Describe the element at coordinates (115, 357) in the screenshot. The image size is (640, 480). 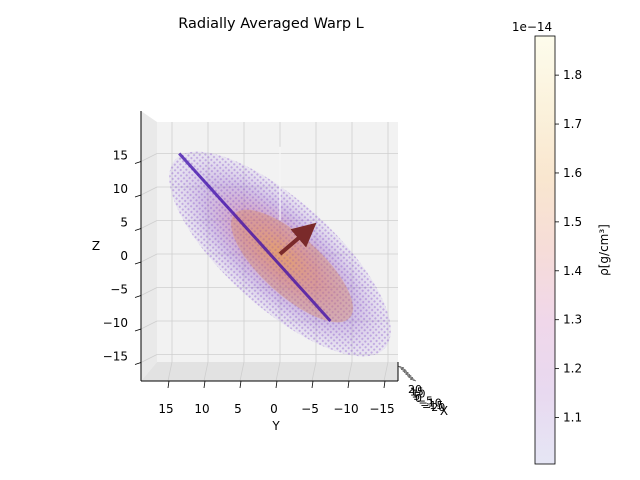
I see `z-tick-label: −15` at that location.